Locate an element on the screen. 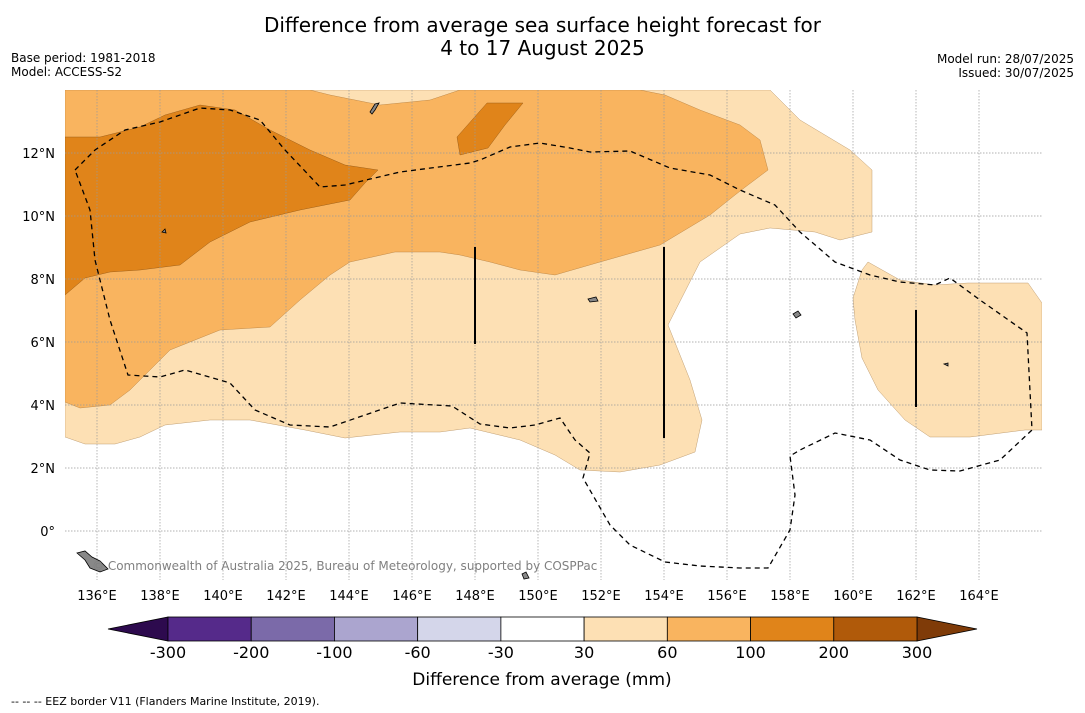 This screenshot has width=1085, height=713. island-palau is located at coordinates (374, 108).